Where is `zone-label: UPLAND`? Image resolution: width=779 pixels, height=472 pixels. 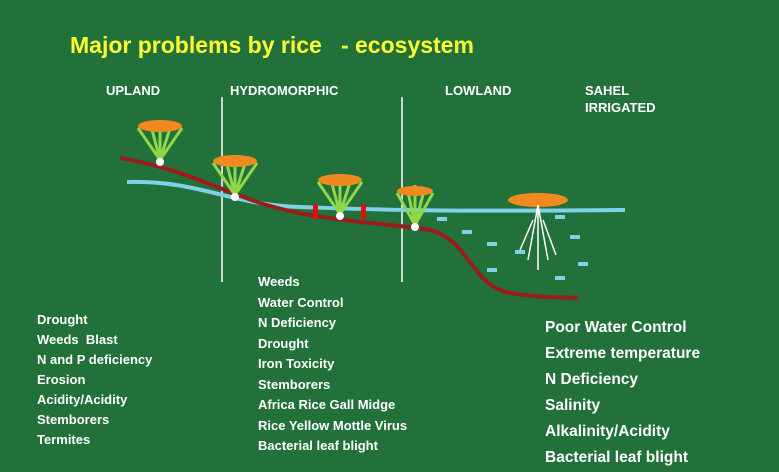 zone-label: UPLAND is located at coordinates (133, 90).